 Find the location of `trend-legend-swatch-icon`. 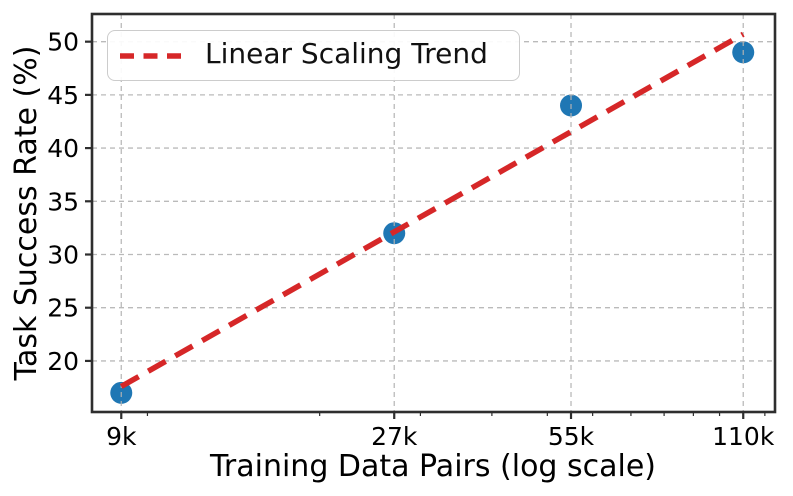

trend-legend-swatch-icon is located at coordinates (151, 55).